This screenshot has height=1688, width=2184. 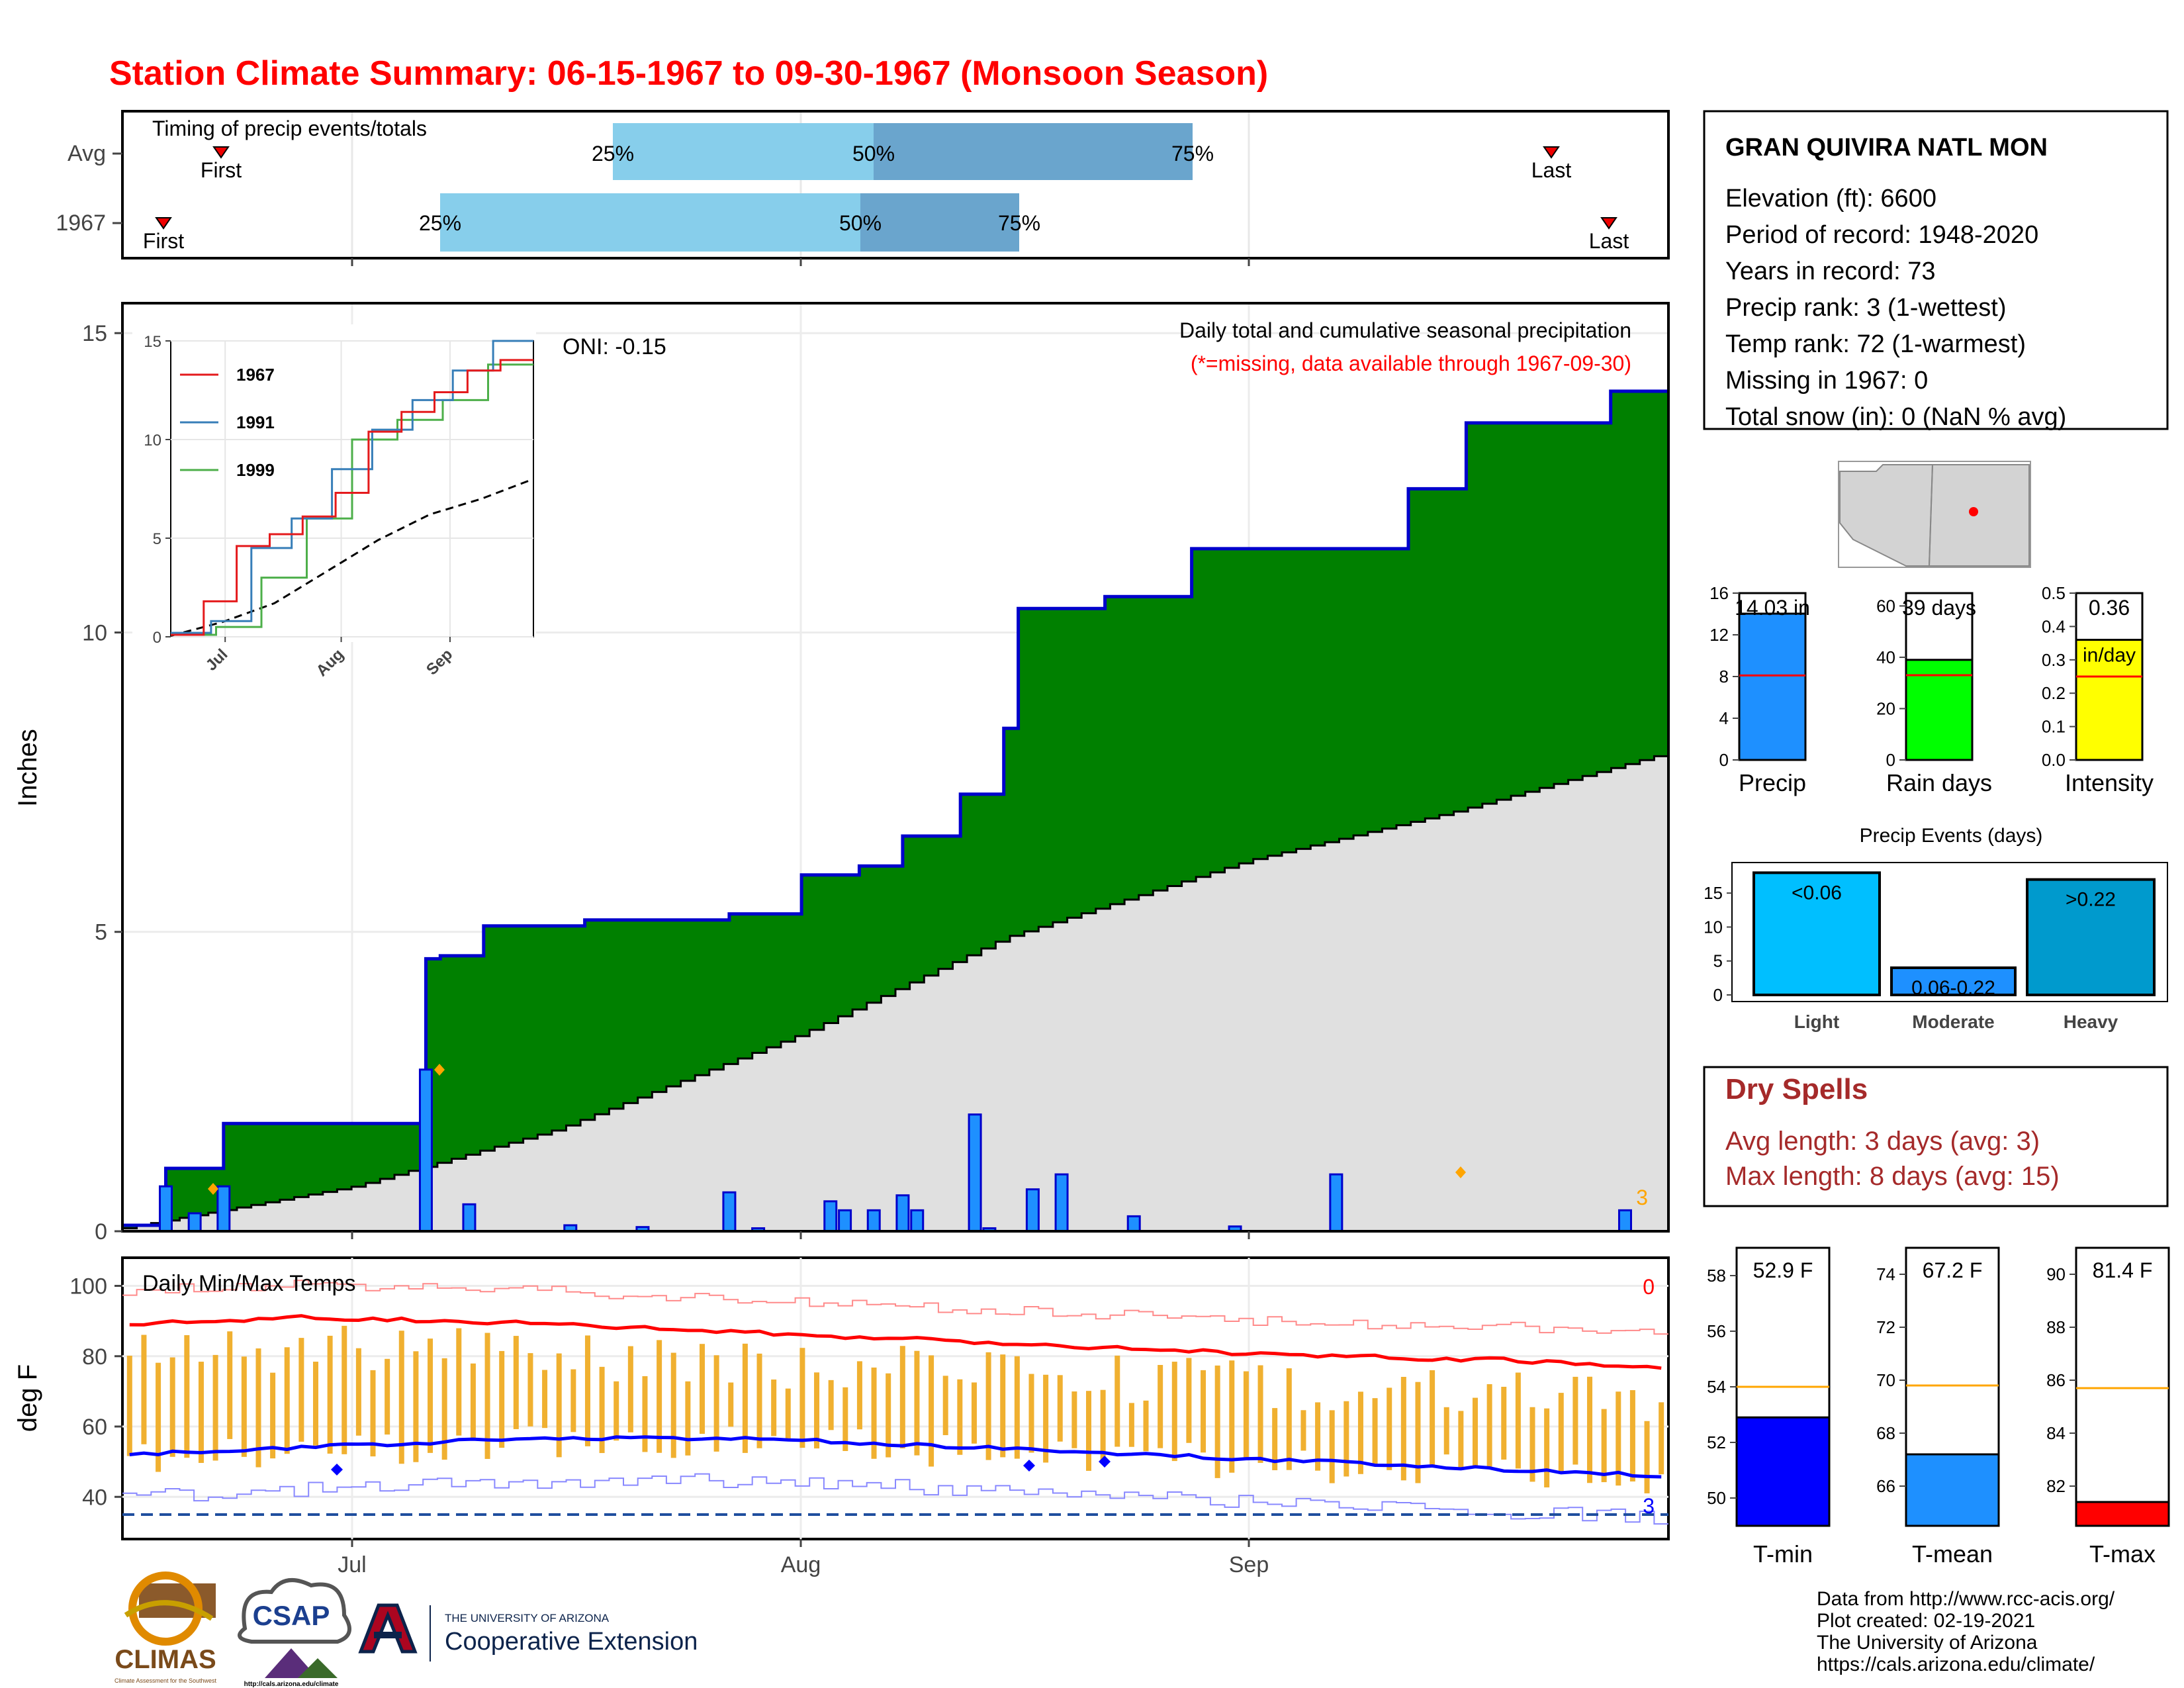 I want to click on events-category: Heavy, so click(x=2091, y=1021).